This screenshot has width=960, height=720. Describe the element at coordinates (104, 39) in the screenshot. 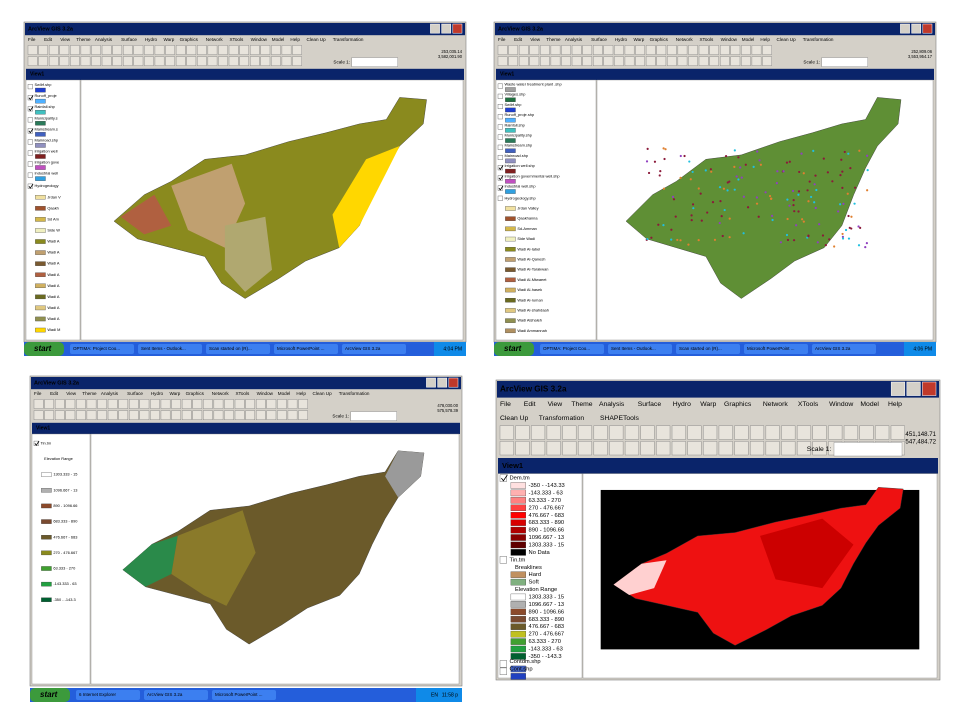

I see `menu-item: Analysis` at that location.